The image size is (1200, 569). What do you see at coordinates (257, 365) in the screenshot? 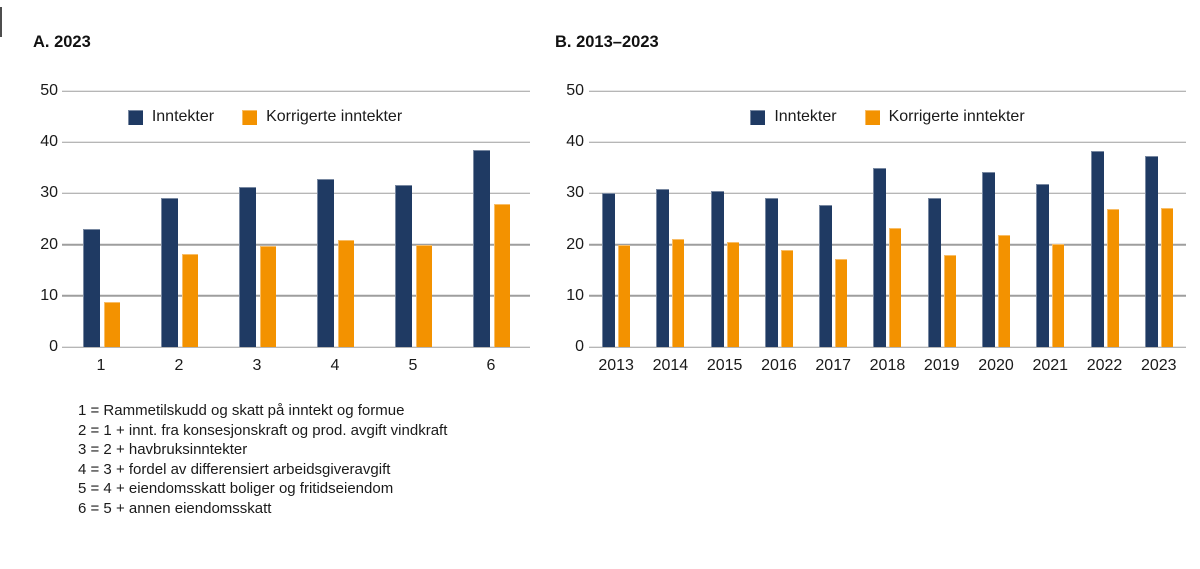
I see `x-tick-label: 3` at bounding box center [257, 365].